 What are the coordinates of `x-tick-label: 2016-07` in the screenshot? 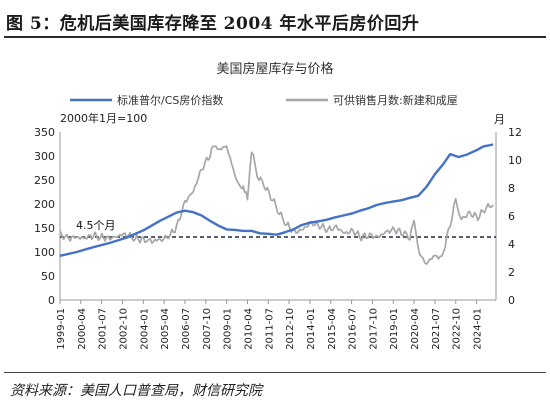 It's located at (353, 329).